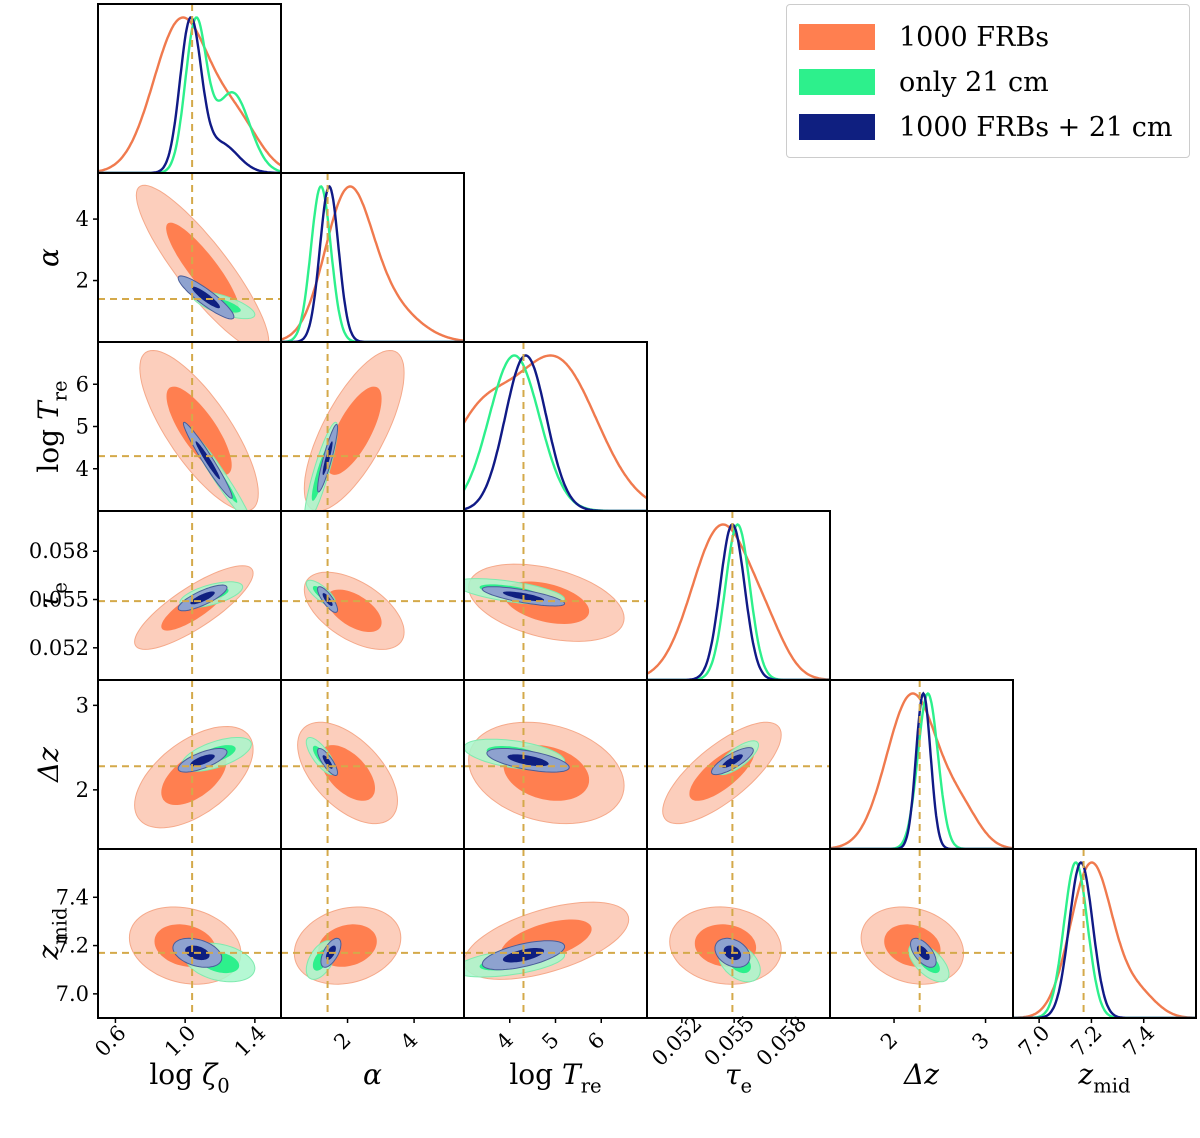  What do you see at coordinates (48, 765) in the screenshot?
I see `y-axis-label-dz: Δz` at bounding box center [48, 765].